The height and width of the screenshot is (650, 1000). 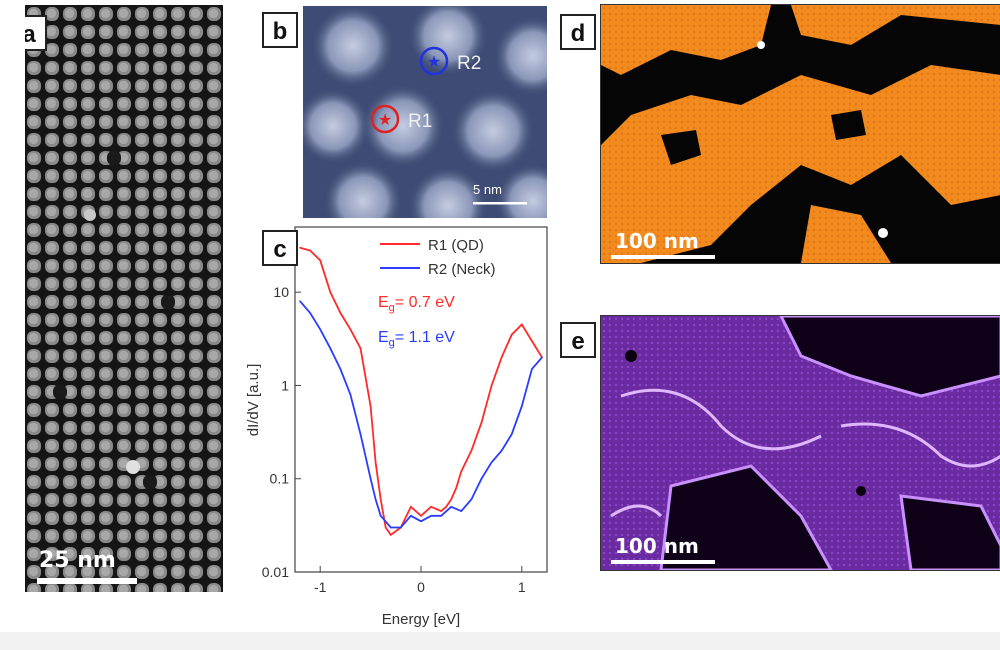 What do you see at coordinates (462, 269) in the screenshot?
I see `legend-label-r2: R2 (Neck)` at bounding box center [462, 269].